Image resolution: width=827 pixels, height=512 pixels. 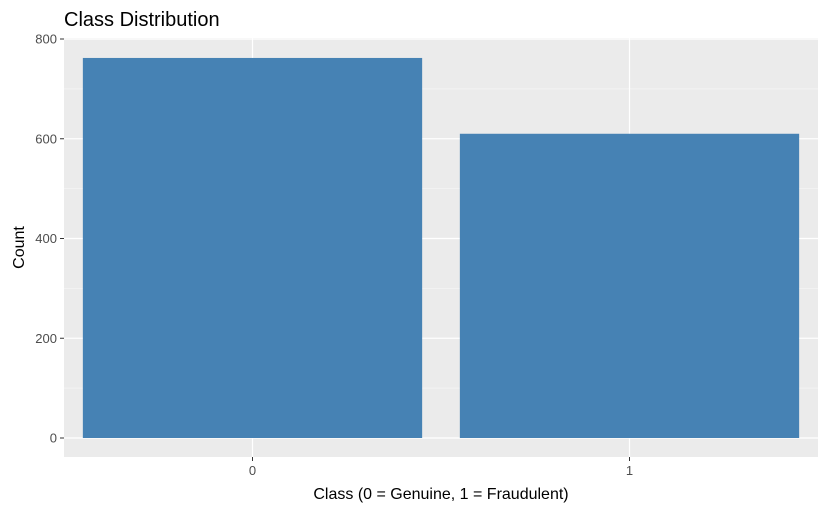 I want to click on chart-title: Class Distribution, so click(x=142, y=20).